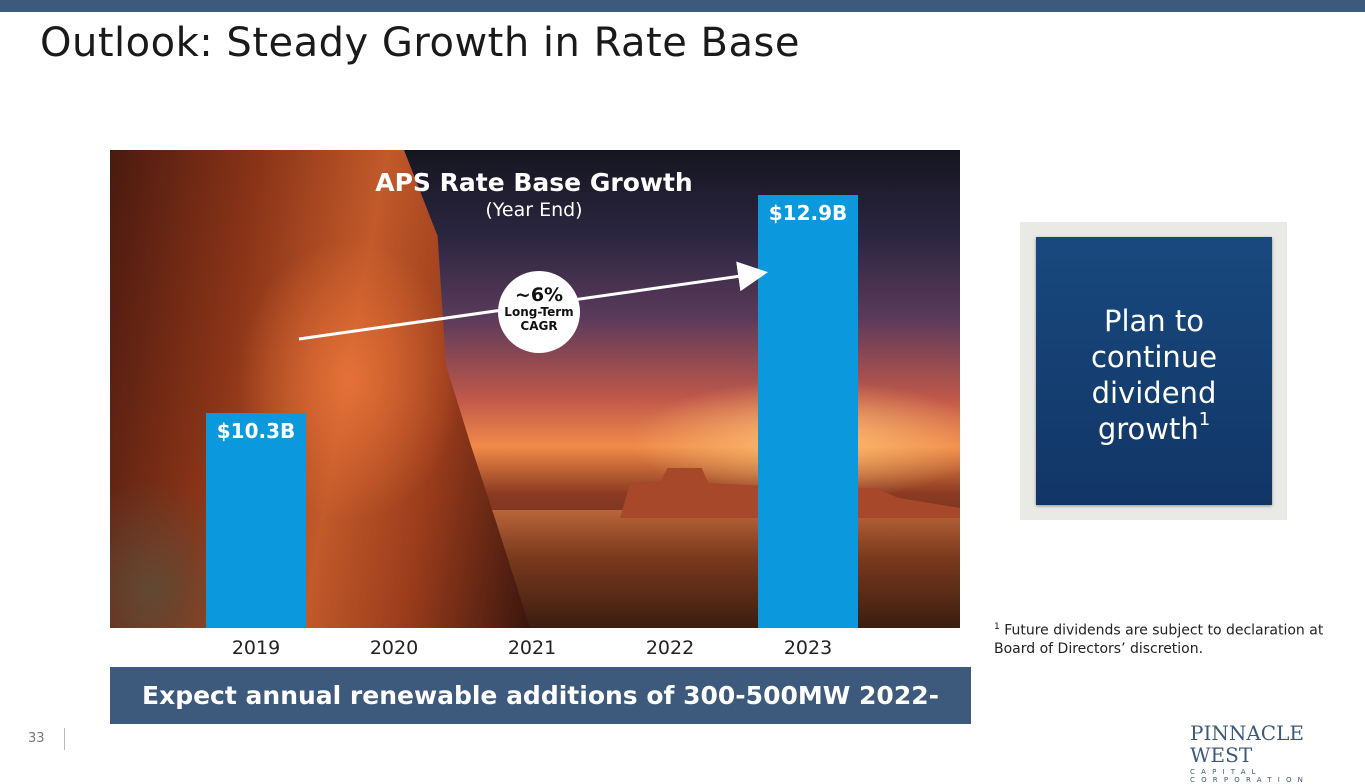 Image resolution: width=1365 pixels, height=784 pixels. Describe the element at coordinates (534, 210) in the screenshot. I see `chart-subtitle: (Year End)` at that location.